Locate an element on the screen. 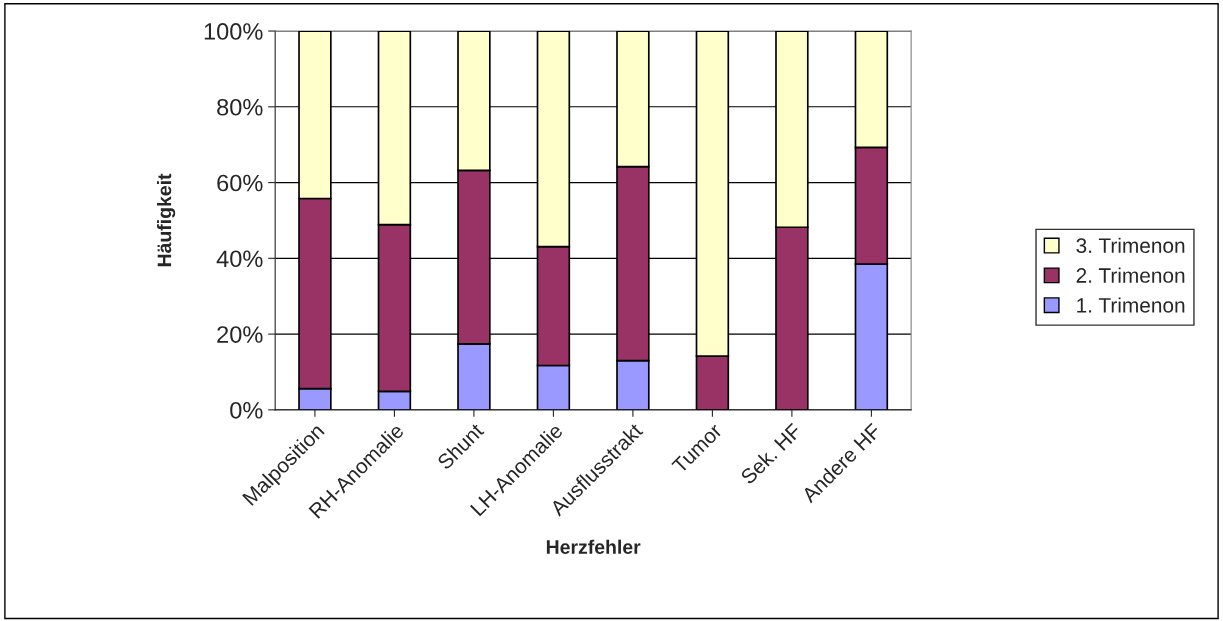 The image size is (1223, 621). y-tick-label: 20% is located at coordinates (240, 334).